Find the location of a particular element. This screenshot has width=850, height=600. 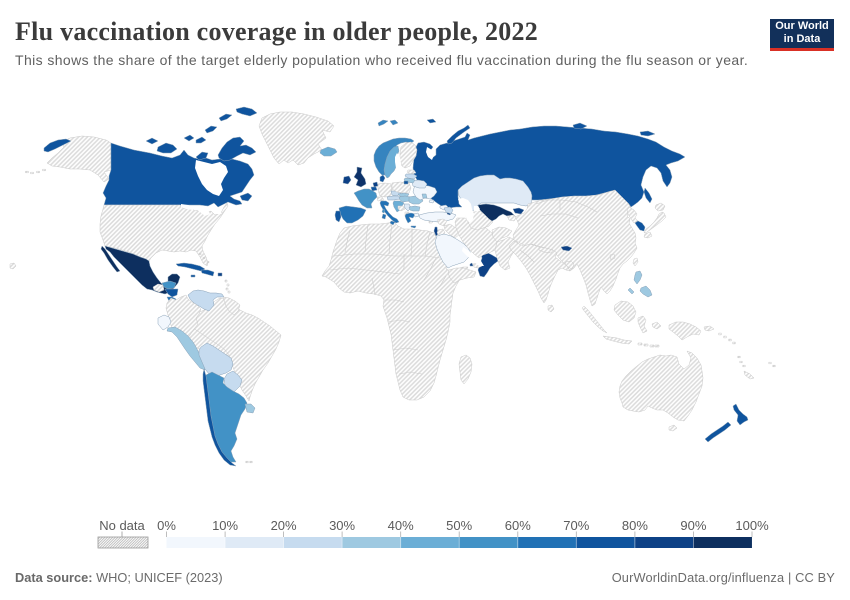

svg-text: 20% is located at coordinates (284, 525).